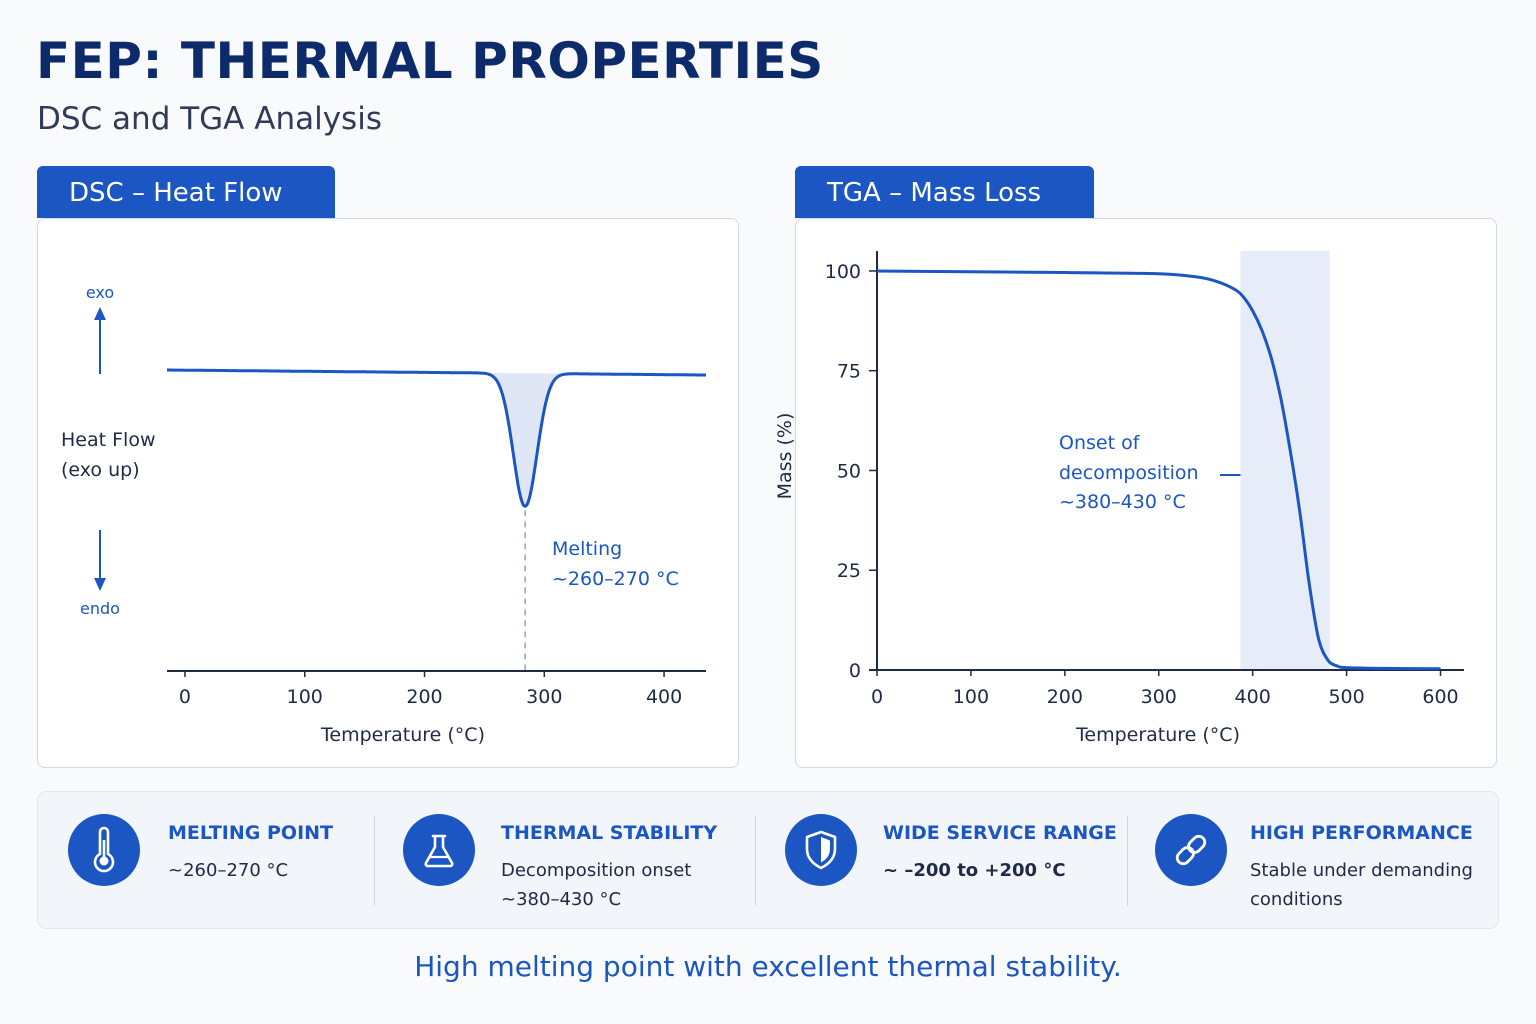 This screenshot has width=1536, height=1024. What do you see at coordinates (1296, 899) in the screenshot?
I see `summary-line: conditions` at bounding box center [1296, 899].